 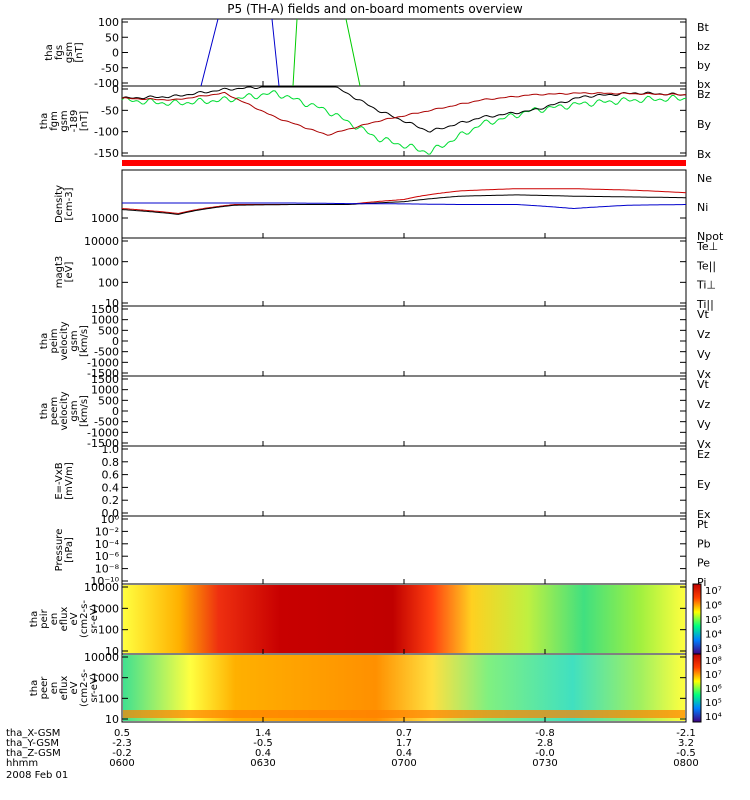 I want to click on red-band, so click(x=404, y=163).